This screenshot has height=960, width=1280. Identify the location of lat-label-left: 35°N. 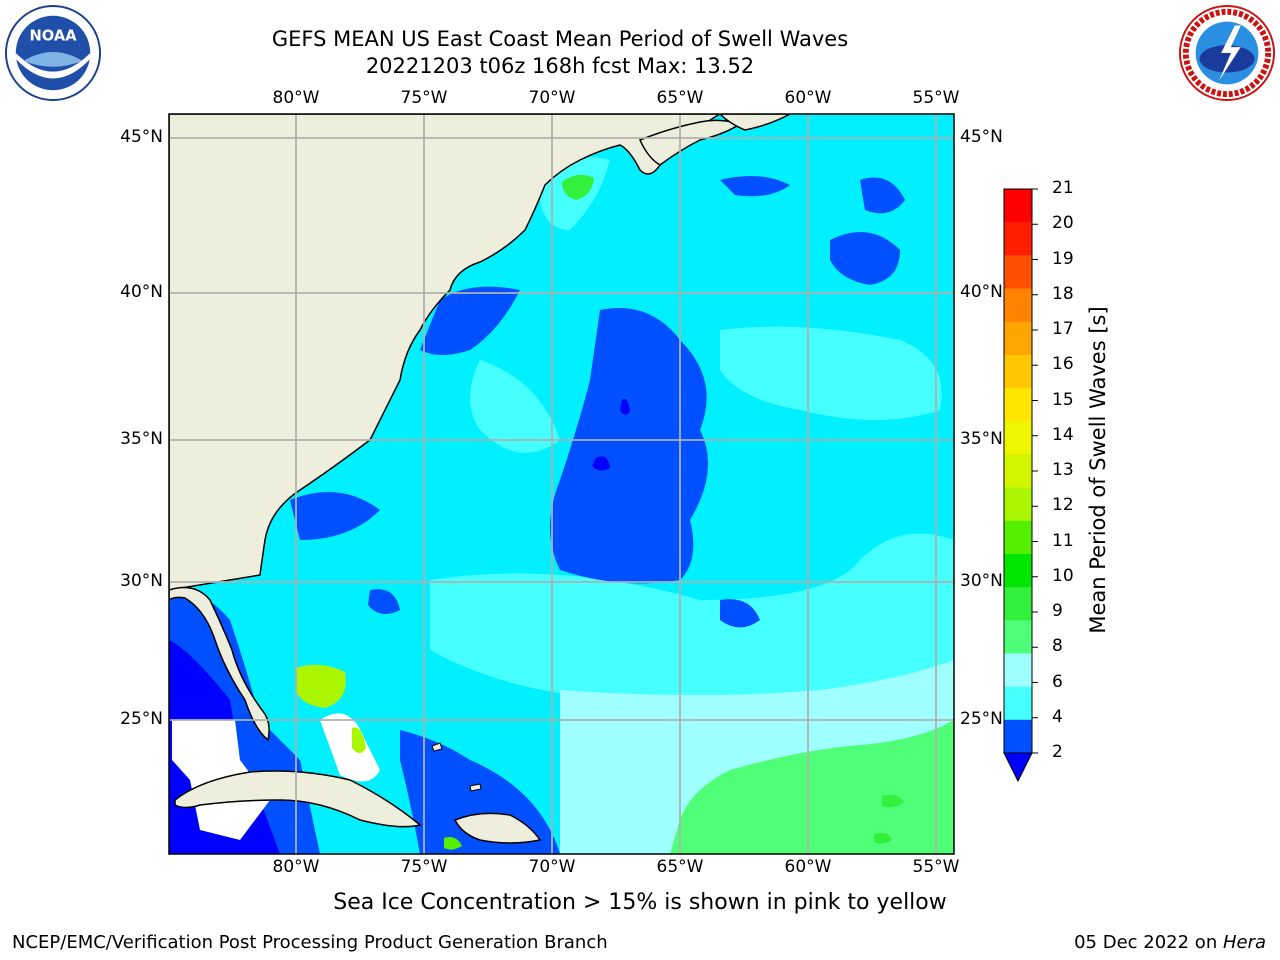
(141, 439).